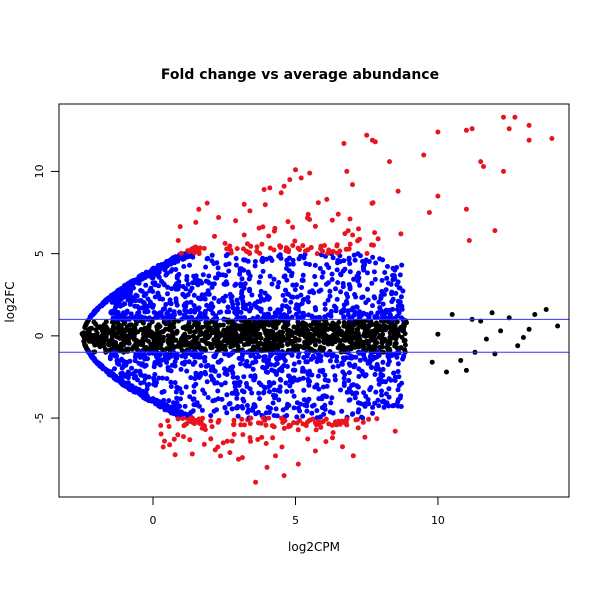  I want to click on x-tick-label: 5, so click(295, 520).